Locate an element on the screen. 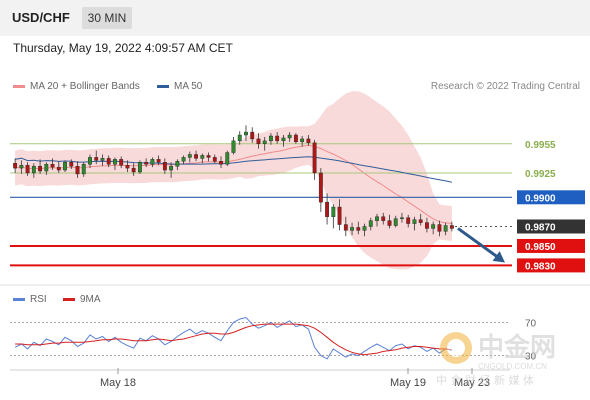 The width and height of the screenshot is (590, 400). rsi-ma-line is located at coordinates (233, 339).